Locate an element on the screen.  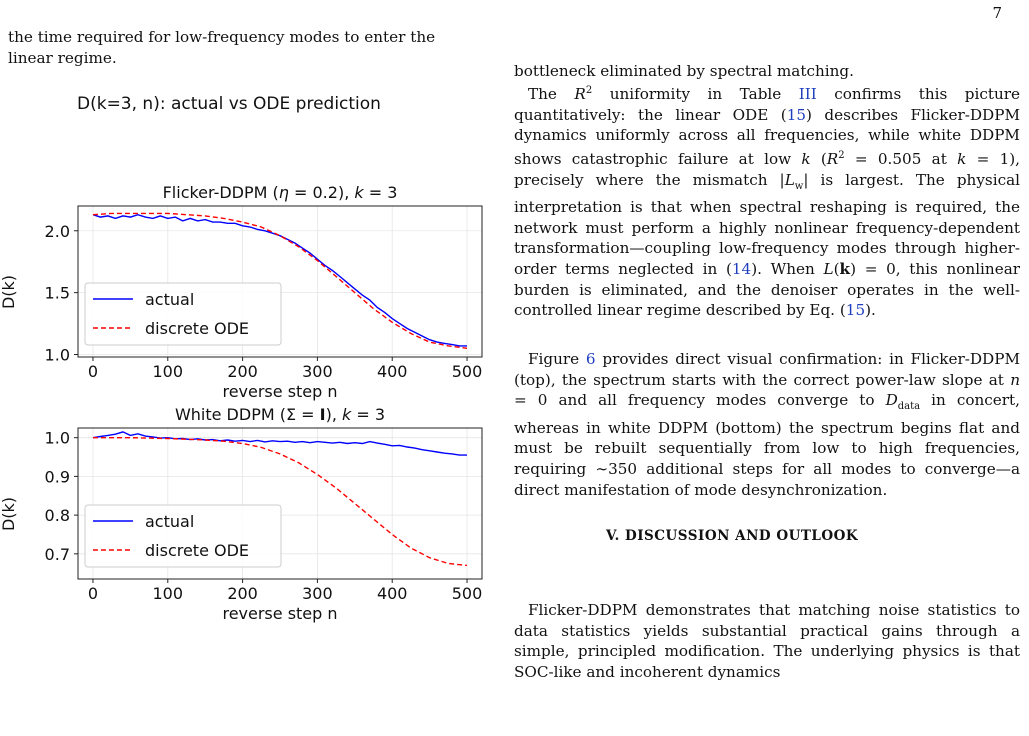
chart-2-title: White DDPM (Σ = I), k = 3 is located at coordinates (280, 414).